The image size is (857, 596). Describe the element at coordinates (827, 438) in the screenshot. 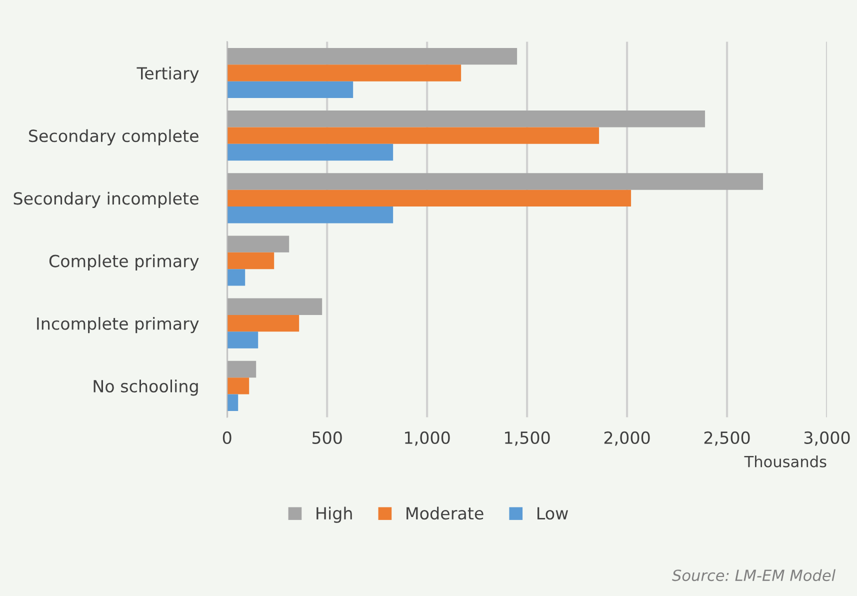

I see `x-tick-label: 3,000` at that location.